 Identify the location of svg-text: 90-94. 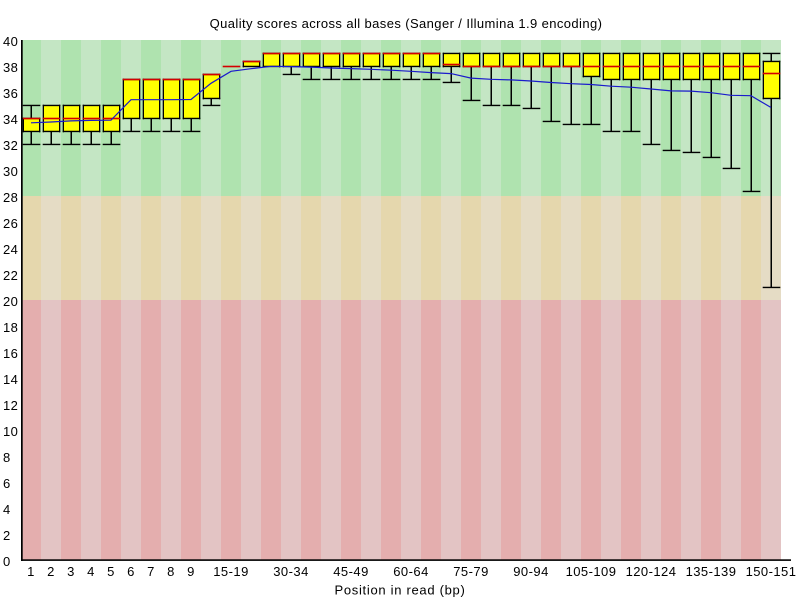
(531, 571).